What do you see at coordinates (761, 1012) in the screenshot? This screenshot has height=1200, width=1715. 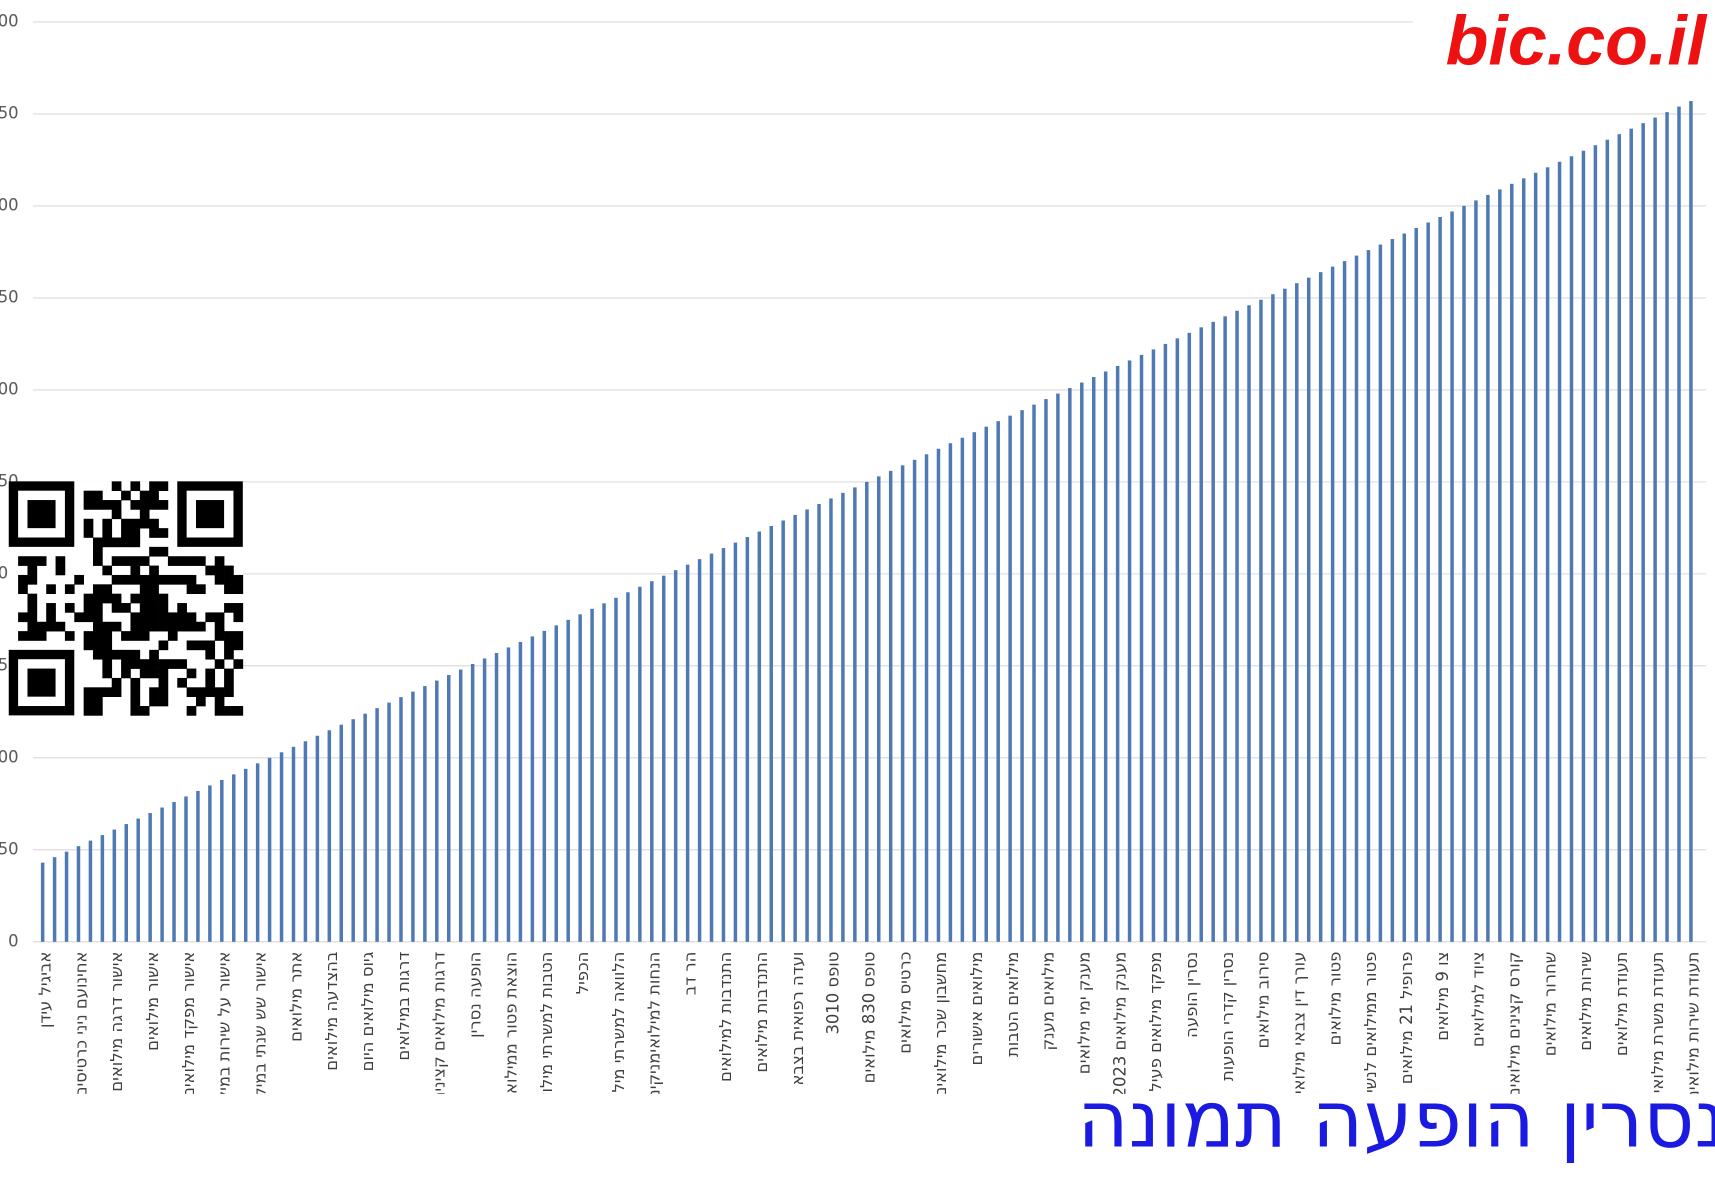 I see `x-tick-label: התנדבות מילואים` at bounding box center [761, 1012].